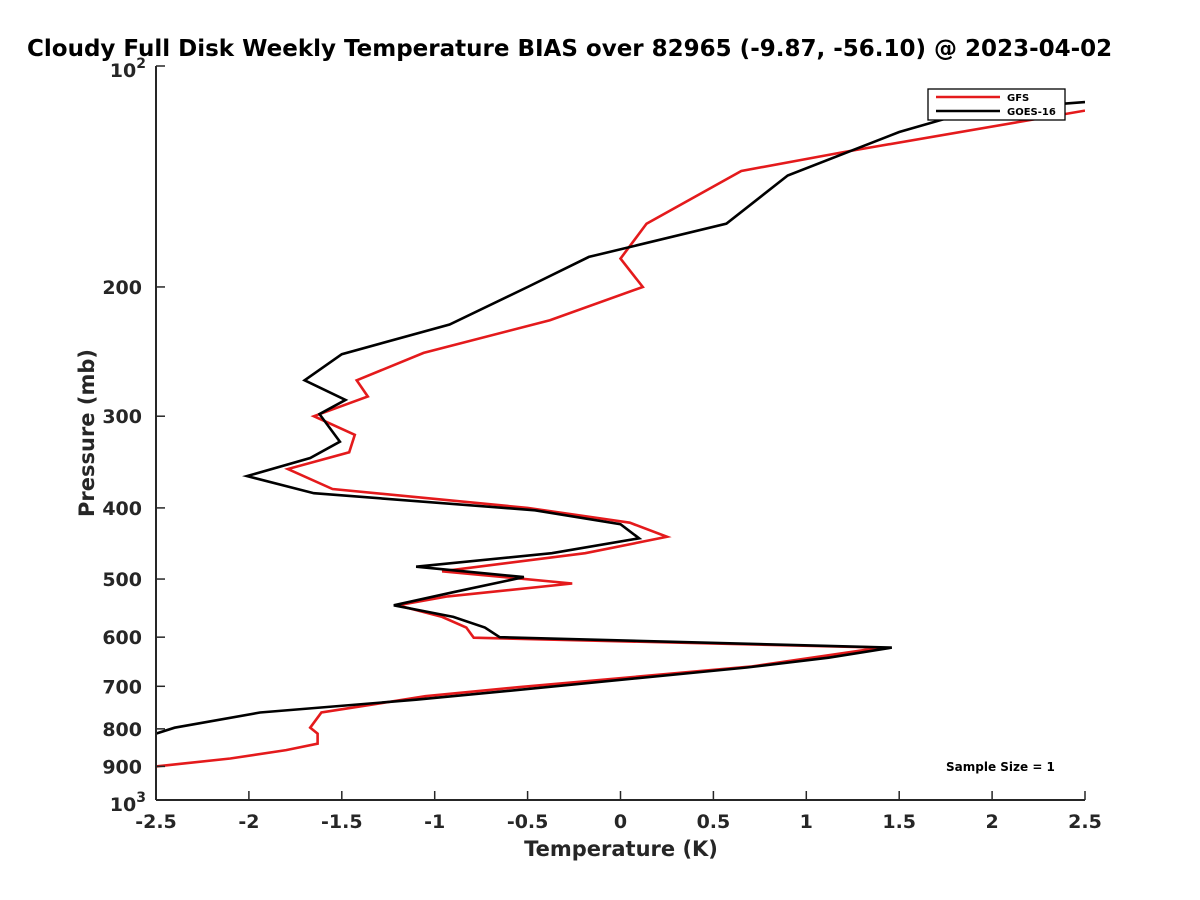  What do you see at coordinates (122, 288) in the screenshot?
I see `y-tick-label: 200` at bounding box center [122, 288].